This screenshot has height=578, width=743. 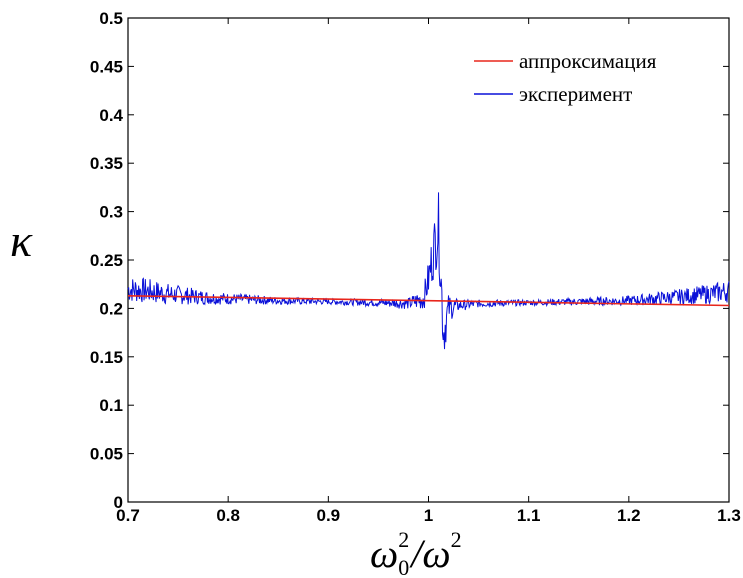 I want to click on x-tick-label: 0.7, so click(x=128, y=515).